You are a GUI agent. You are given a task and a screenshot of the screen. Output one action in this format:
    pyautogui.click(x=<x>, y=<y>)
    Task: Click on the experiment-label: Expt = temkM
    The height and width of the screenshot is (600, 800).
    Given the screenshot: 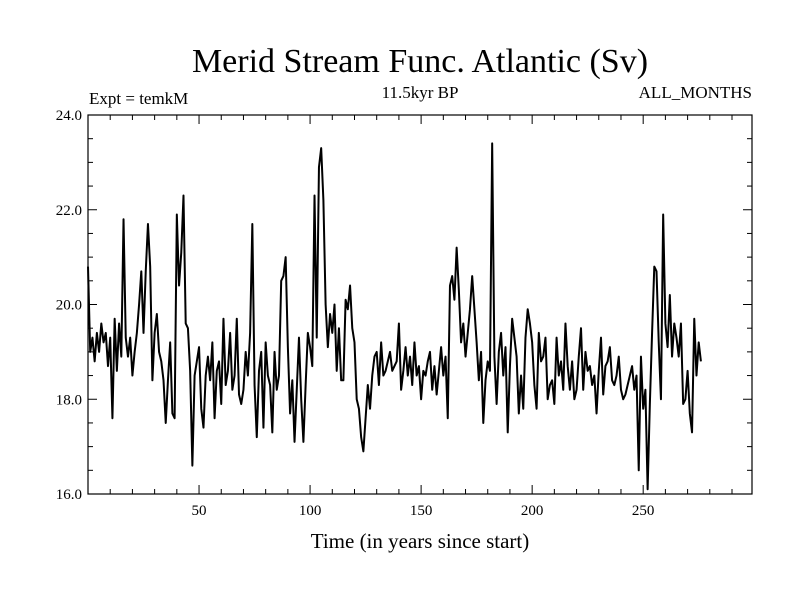 What is the action you would take?
    pyautogui.click(x=138, y=98)
    